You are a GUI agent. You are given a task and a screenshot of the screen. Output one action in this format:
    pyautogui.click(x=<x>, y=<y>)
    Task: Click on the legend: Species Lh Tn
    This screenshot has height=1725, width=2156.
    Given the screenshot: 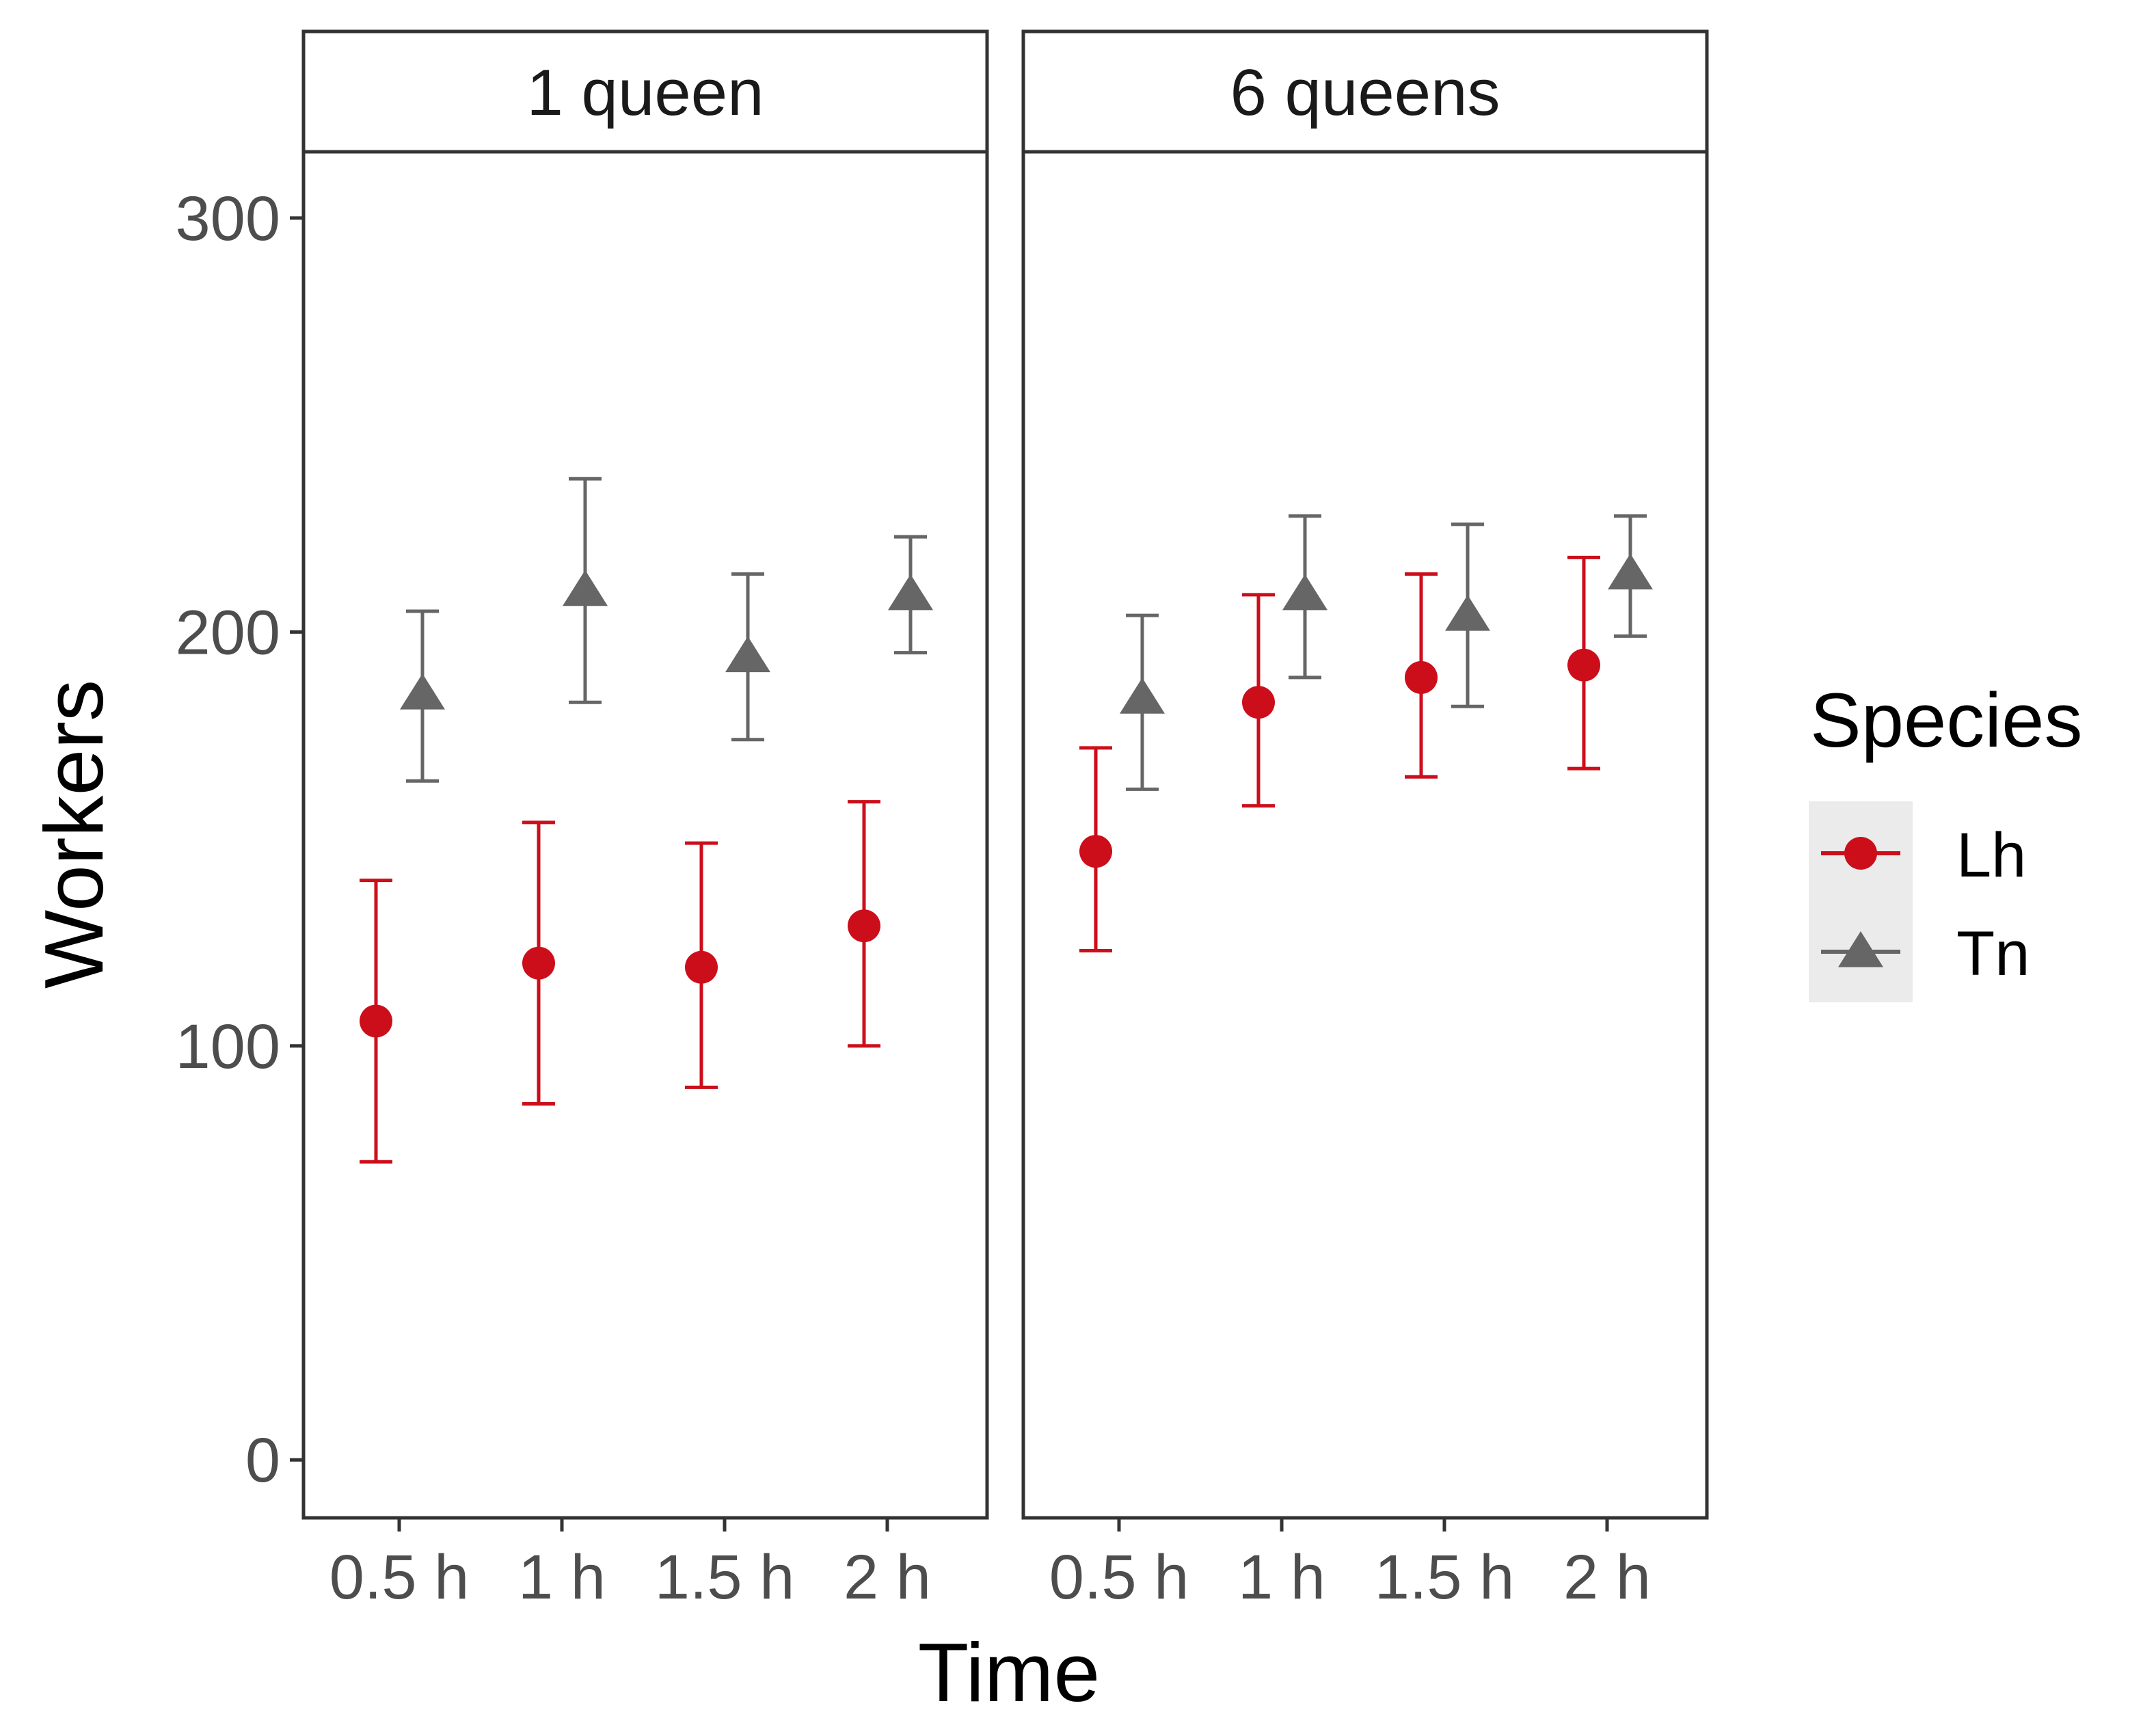 What is the action you would take?
    pyautogui.click(x=1945, y=840)
    